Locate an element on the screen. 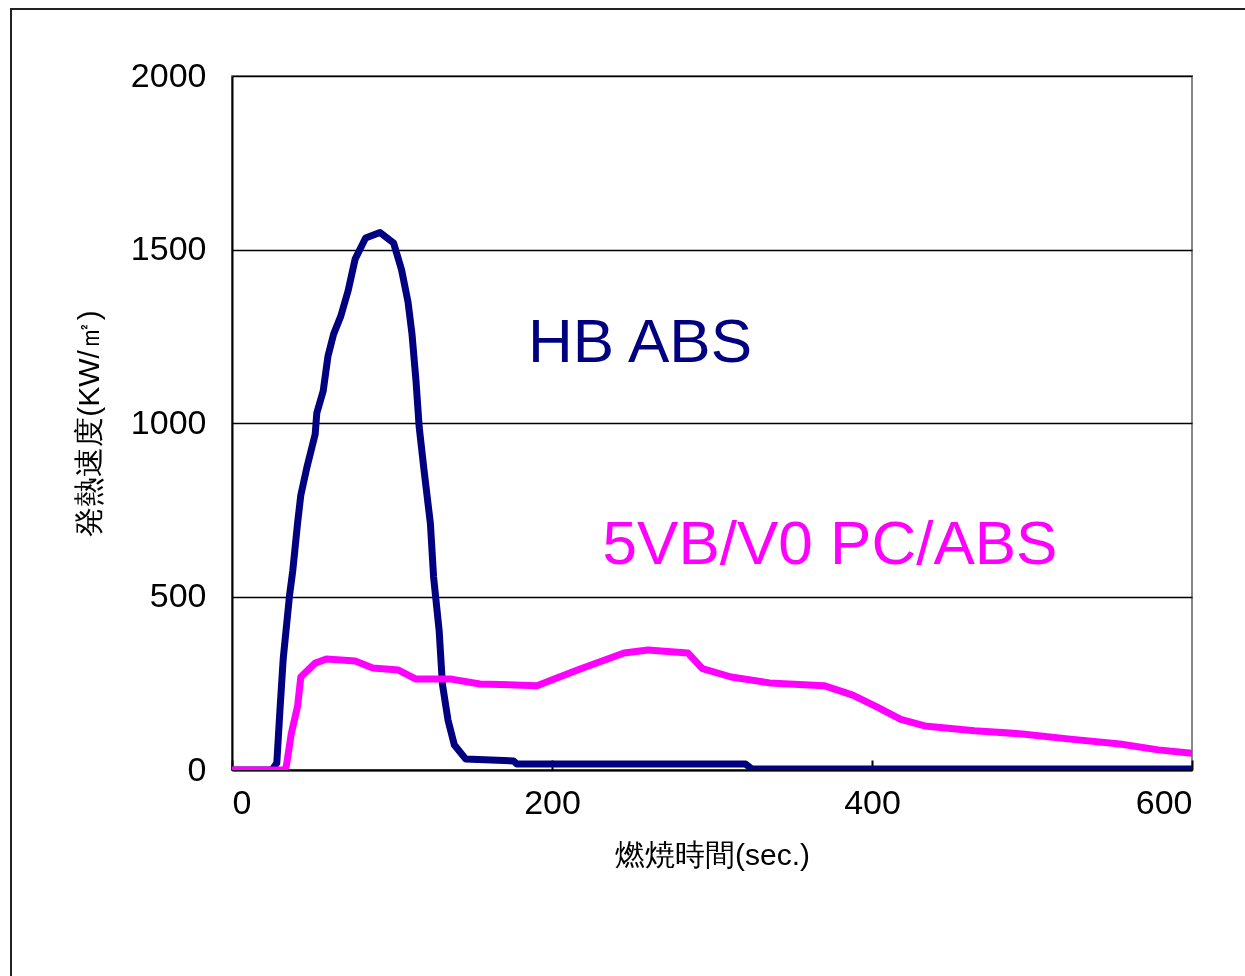 Image resolution: width=1245 pixels, height=976 pixels. series-label: HB ABS is located at coordinates (640, 340).